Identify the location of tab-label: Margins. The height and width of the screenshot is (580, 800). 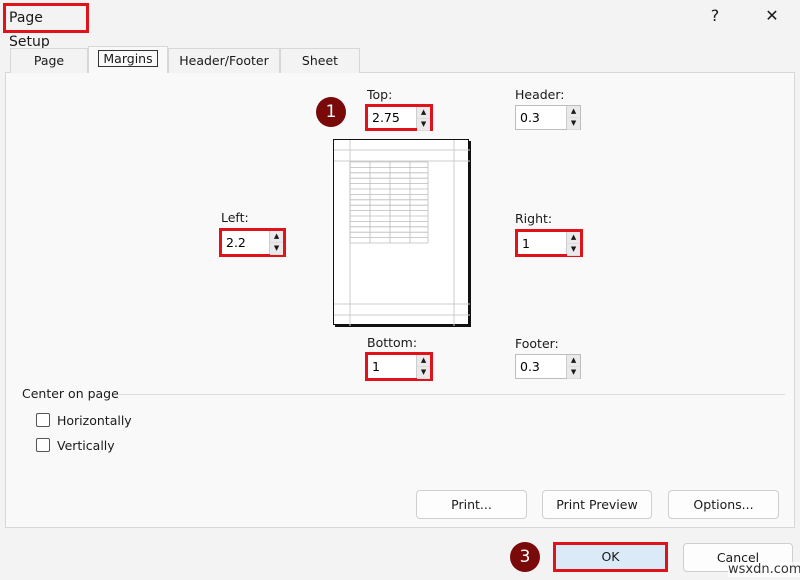
(128, 58).